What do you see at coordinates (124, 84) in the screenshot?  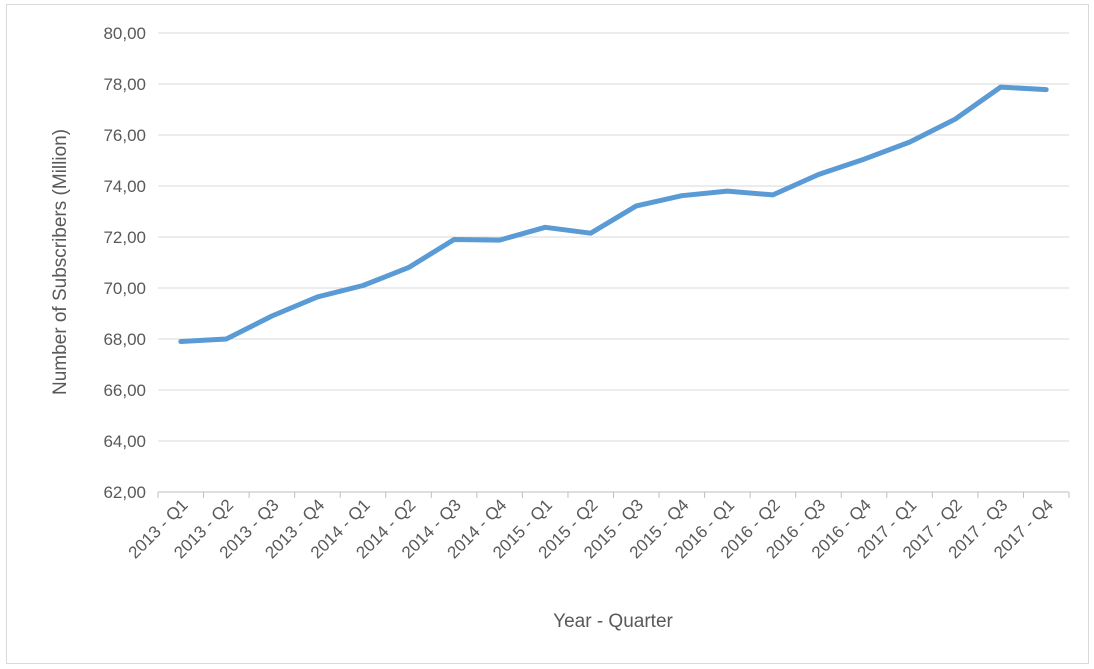 I see `y-tick-label: 78,00` at bounding box center [124, 84].